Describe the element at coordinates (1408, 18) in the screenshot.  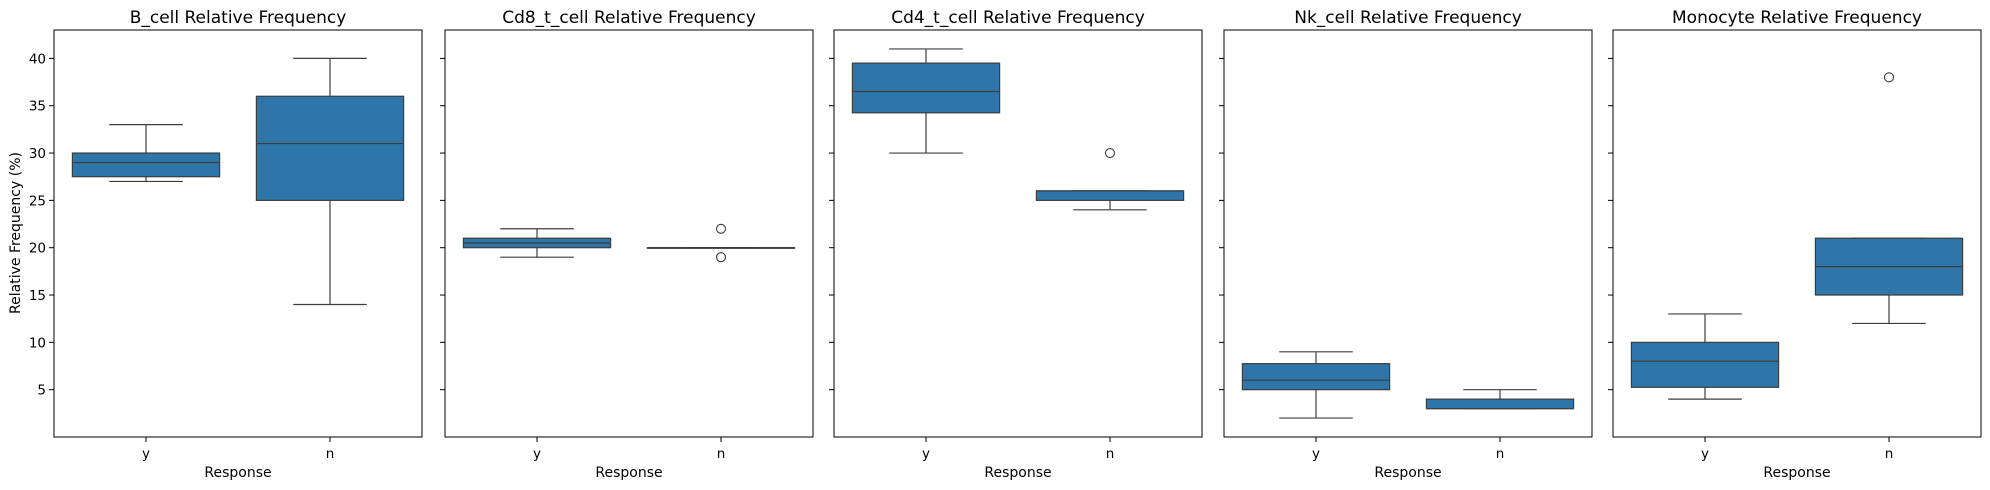
I see `subplot-title: Nk_cell Relative Frequency` at that location.